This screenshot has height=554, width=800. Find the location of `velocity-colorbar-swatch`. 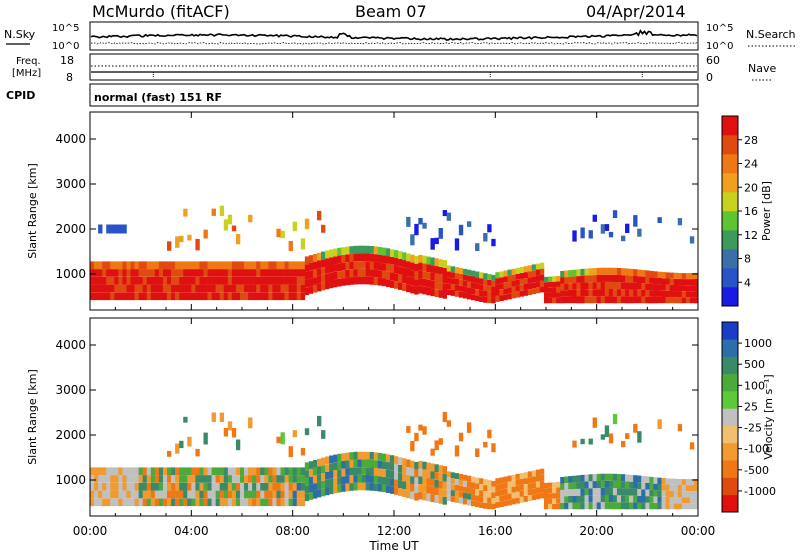

velocity-colorbar-swatch is located at coordinates (730, 365).